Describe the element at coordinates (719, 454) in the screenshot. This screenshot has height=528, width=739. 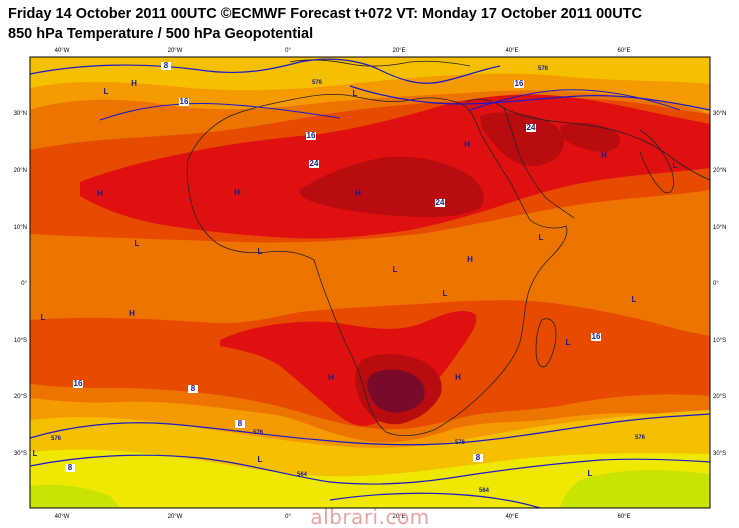
I see `lat-tick-right: 30°S` at that location.